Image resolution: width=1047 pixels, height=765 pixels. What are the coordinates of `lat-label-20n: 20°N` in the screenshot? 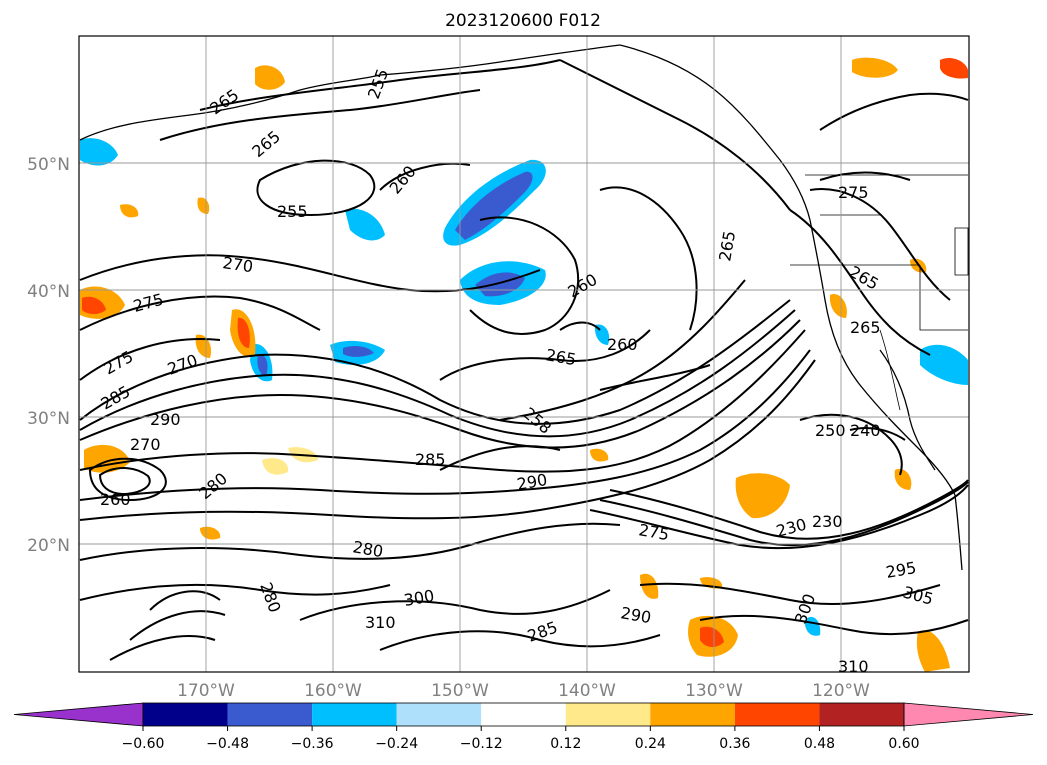 It's located at (48, 546).